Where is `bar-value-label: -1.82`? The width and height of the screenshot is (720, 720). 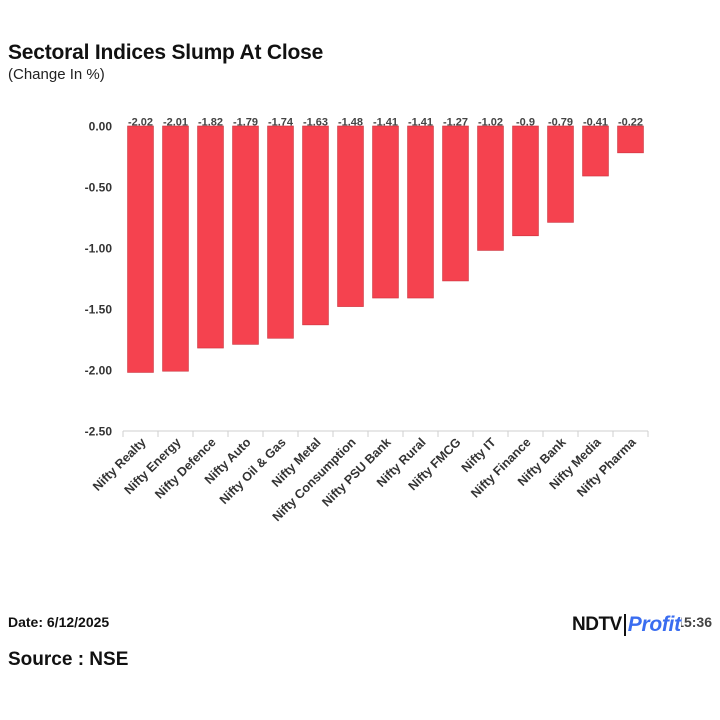 bar-value-label: -1.82 is located at coordinates (210, 123).